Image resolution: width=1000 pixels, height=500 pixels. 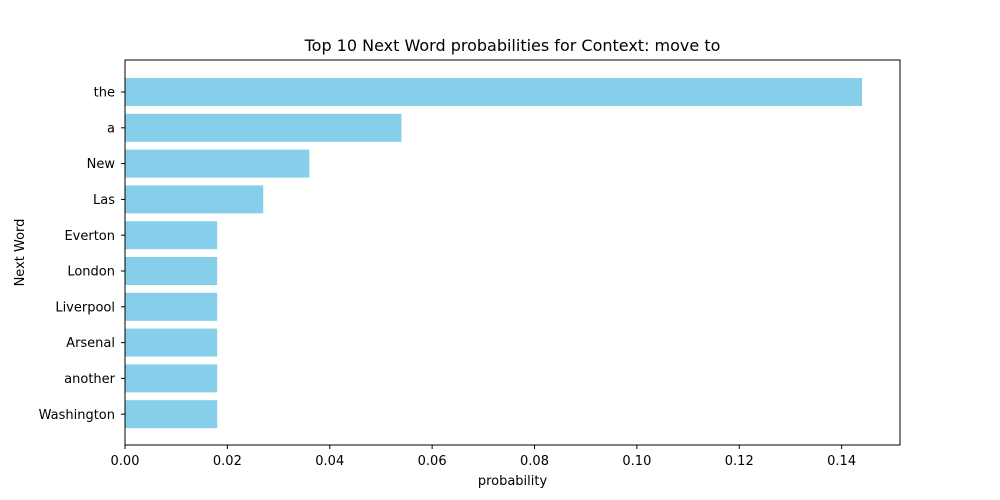 What do you see at coordinates (432, 461) in the screenshot?
I see `x-tick-label: 0.06` at bounding box center [432, 461].